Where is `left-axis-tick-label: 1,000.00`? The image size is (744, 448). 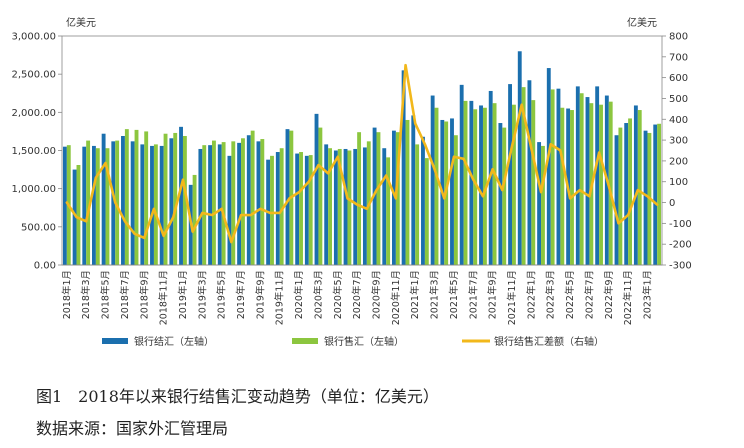
left-axis-tick-label: 1,000.00 is located at coordinates (33, 189).